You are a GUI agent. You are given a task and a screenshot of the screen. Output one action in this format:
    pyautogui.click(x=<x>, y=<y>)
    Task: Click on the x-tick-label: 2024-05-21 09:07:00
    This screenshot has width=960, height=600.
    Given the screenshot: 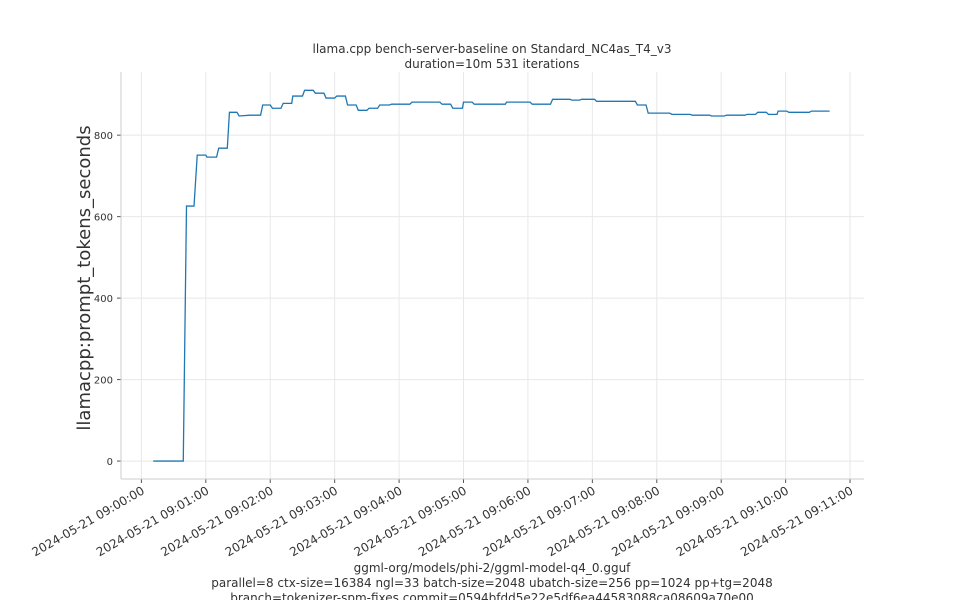 What is the action you would take?
    pyautogui.click(x=538, y=521)
    